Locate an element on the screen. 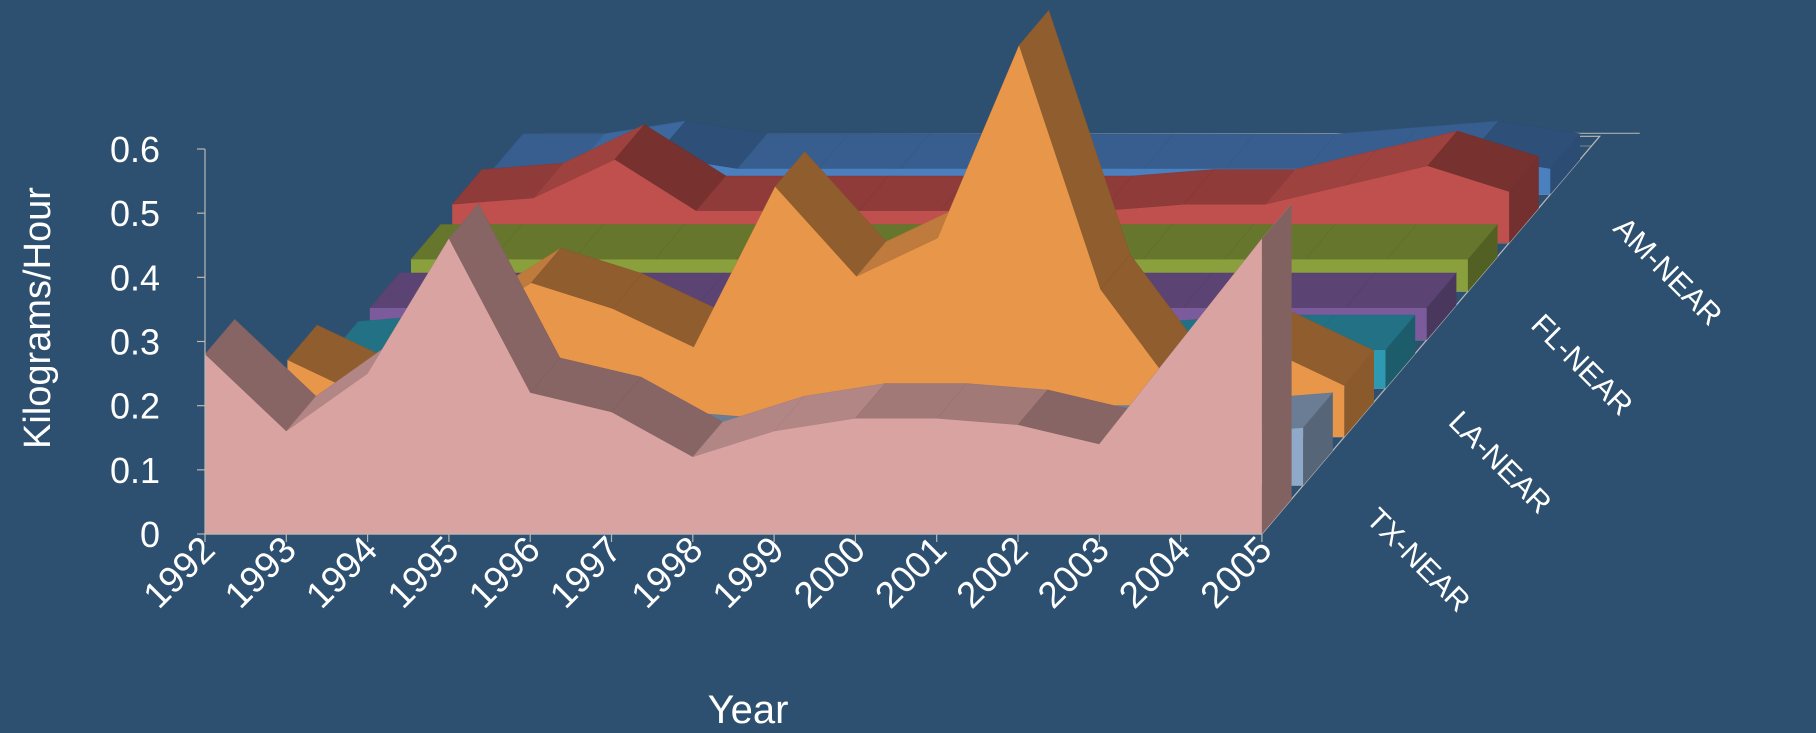 The height and width of the screenshot is (733, 1816). x-tick-label: 2002 is located at coordinates (991, 572).